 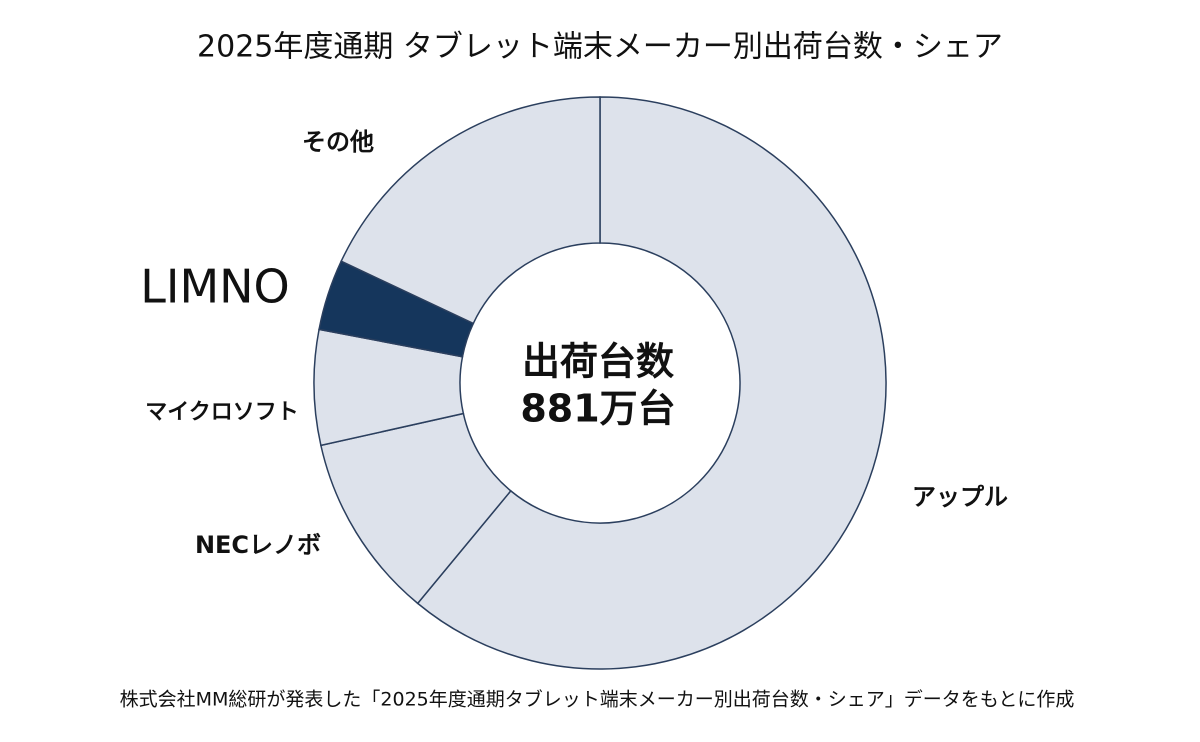 I want to click on chart-title: 2025年度通期 タブレット端末メーカー別出荷台数・シェア, so click(x=600, y=47).